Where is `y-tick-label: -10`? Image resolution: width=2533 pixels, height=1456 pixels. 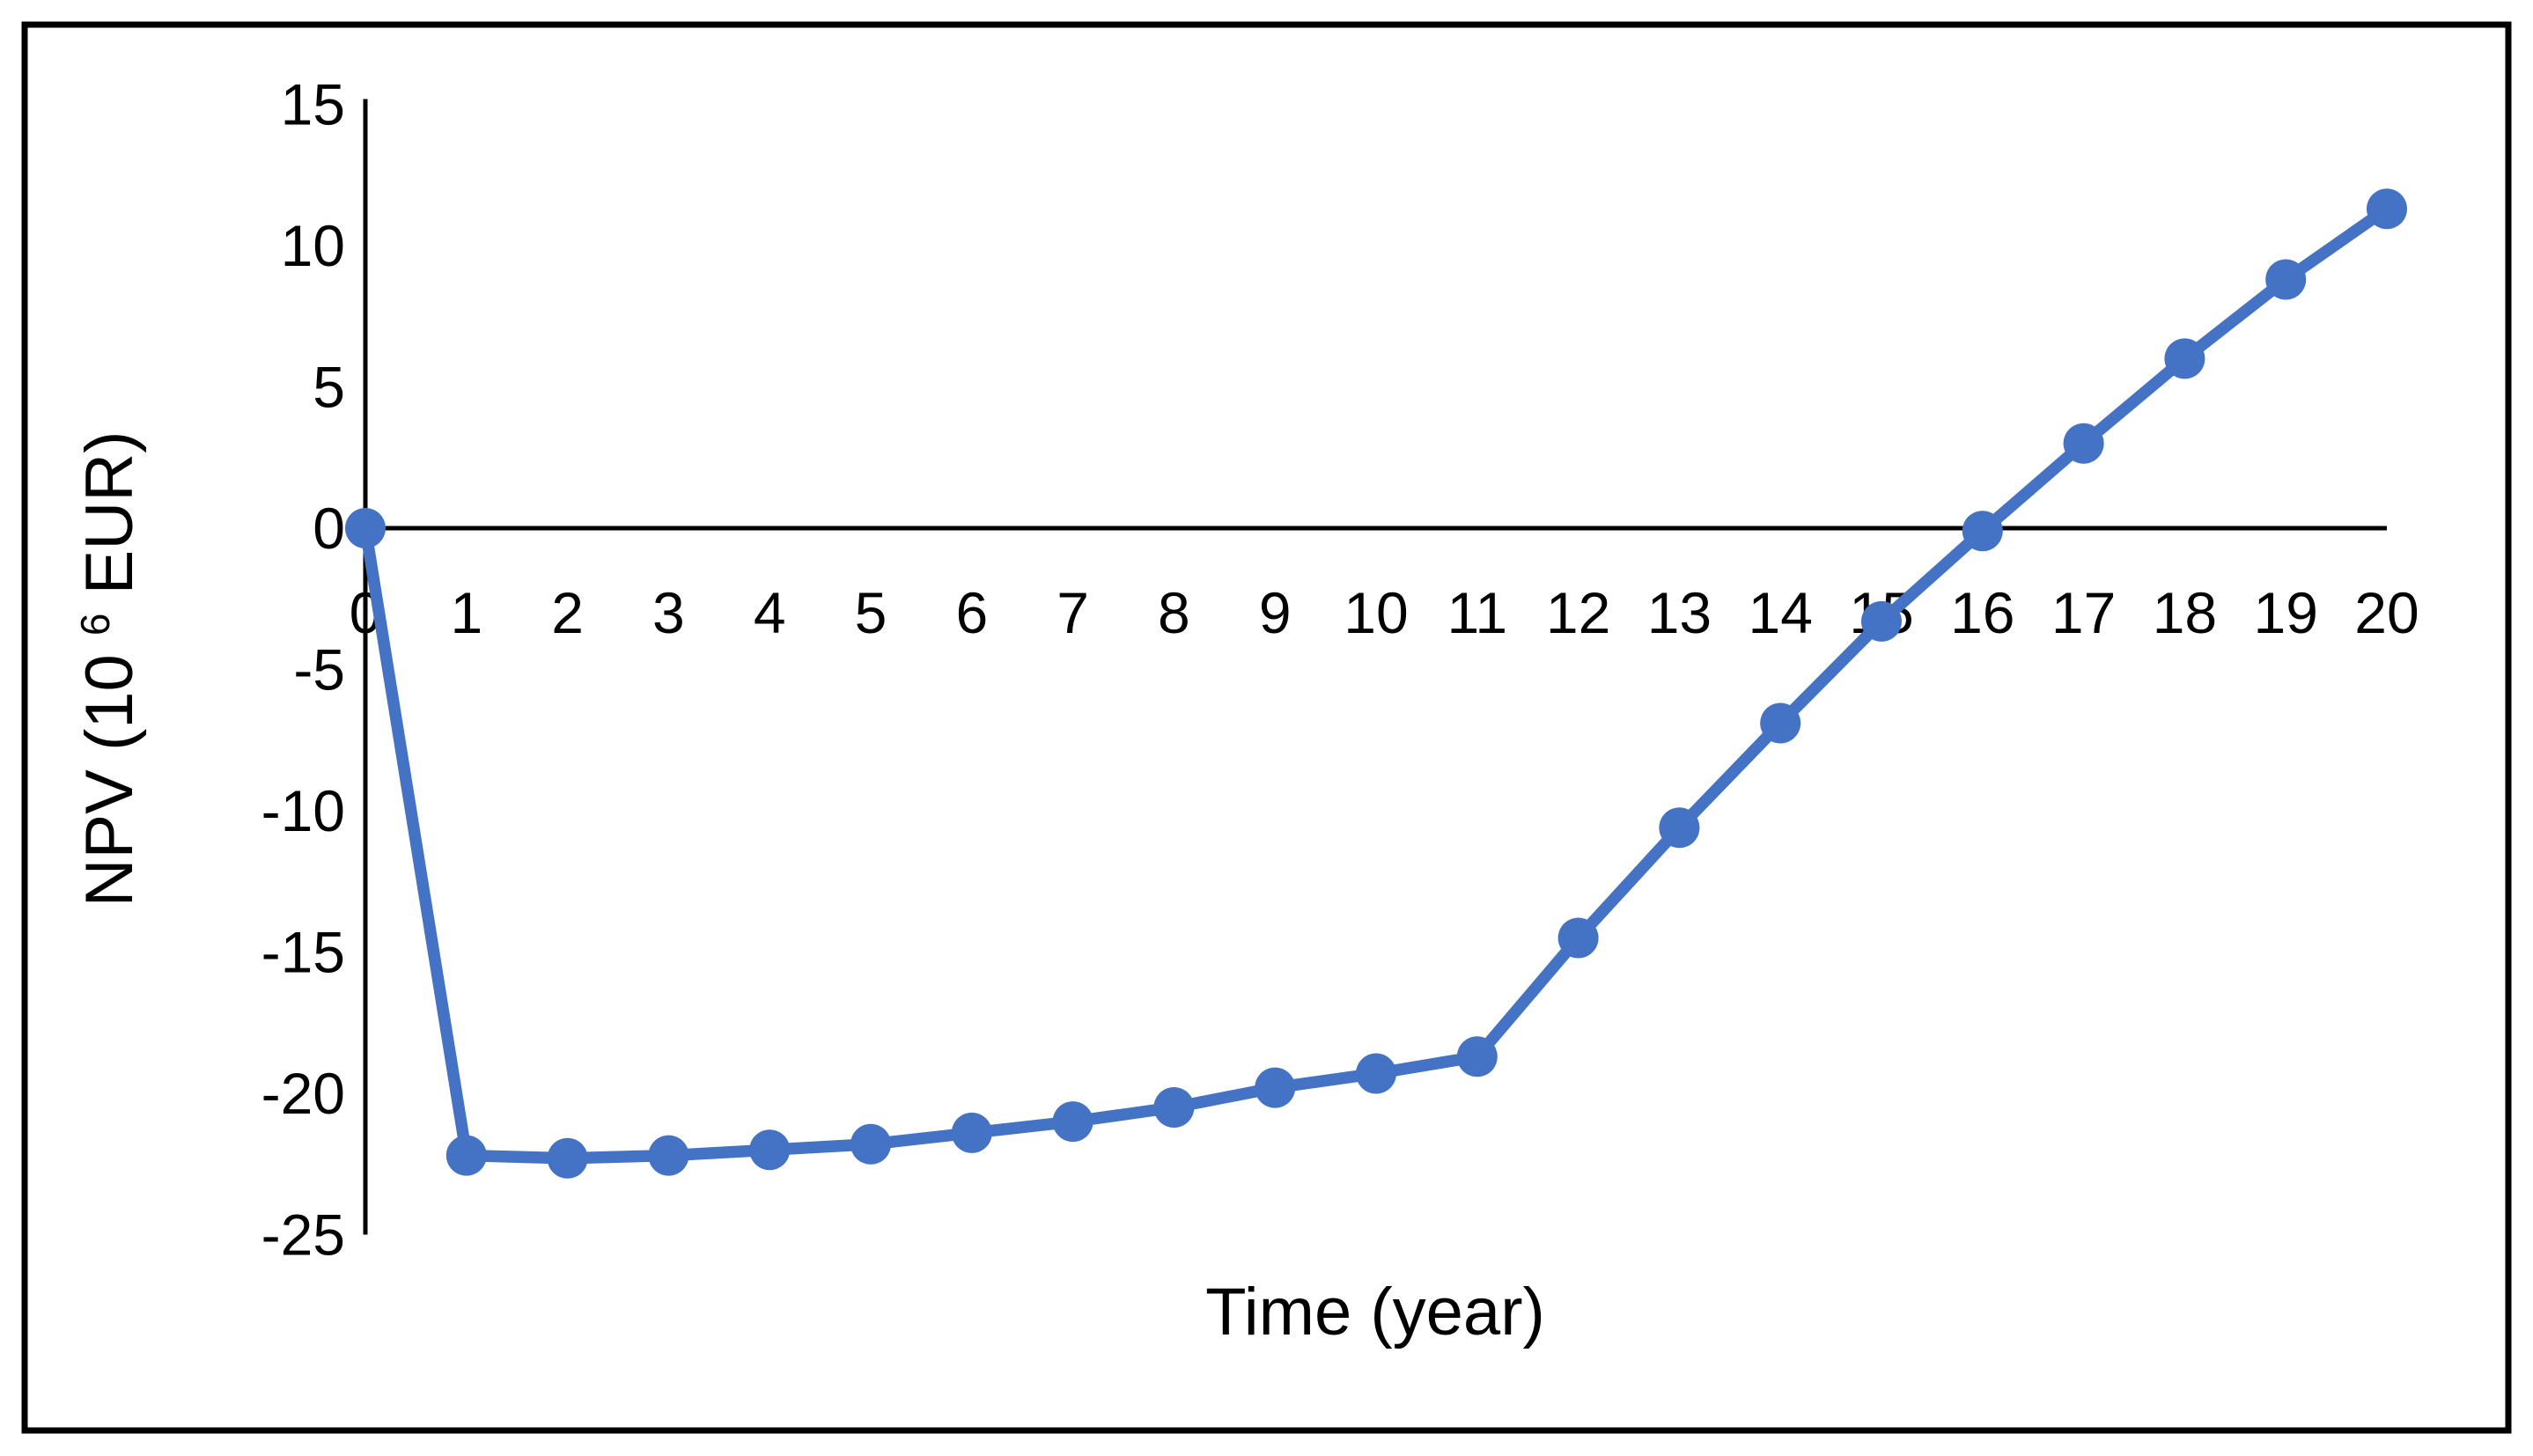
y-tick-label: -10 is located at coordinates (303, 810).